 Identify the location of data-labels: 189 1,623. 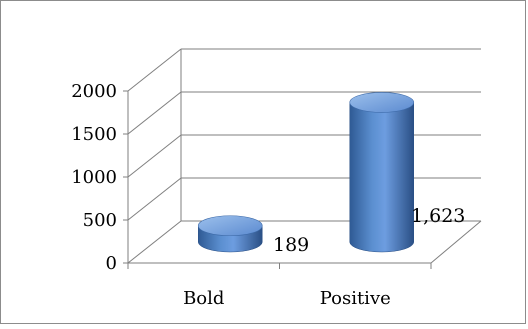
(369, 230).